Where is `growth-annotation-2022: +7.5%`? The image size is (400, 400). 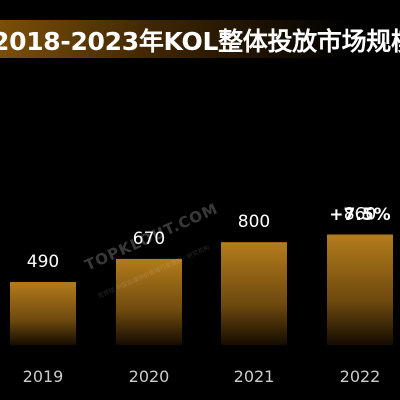 growth-annotation-2022: +7.5% is located at coordinates (359, 215).